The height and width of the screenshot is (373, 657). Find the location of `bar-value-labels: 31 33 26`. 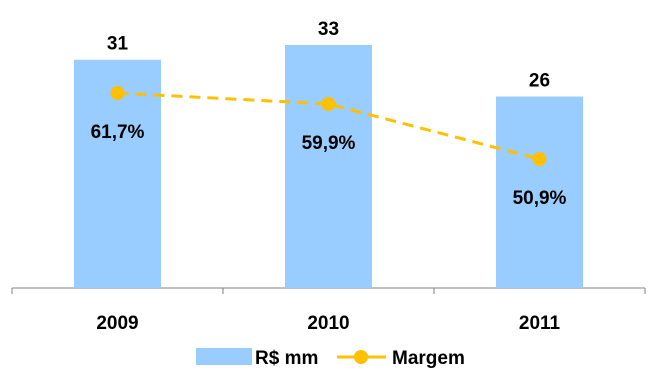

bar-value-labels: 31 33 26 is located at coordinates (328, 55).